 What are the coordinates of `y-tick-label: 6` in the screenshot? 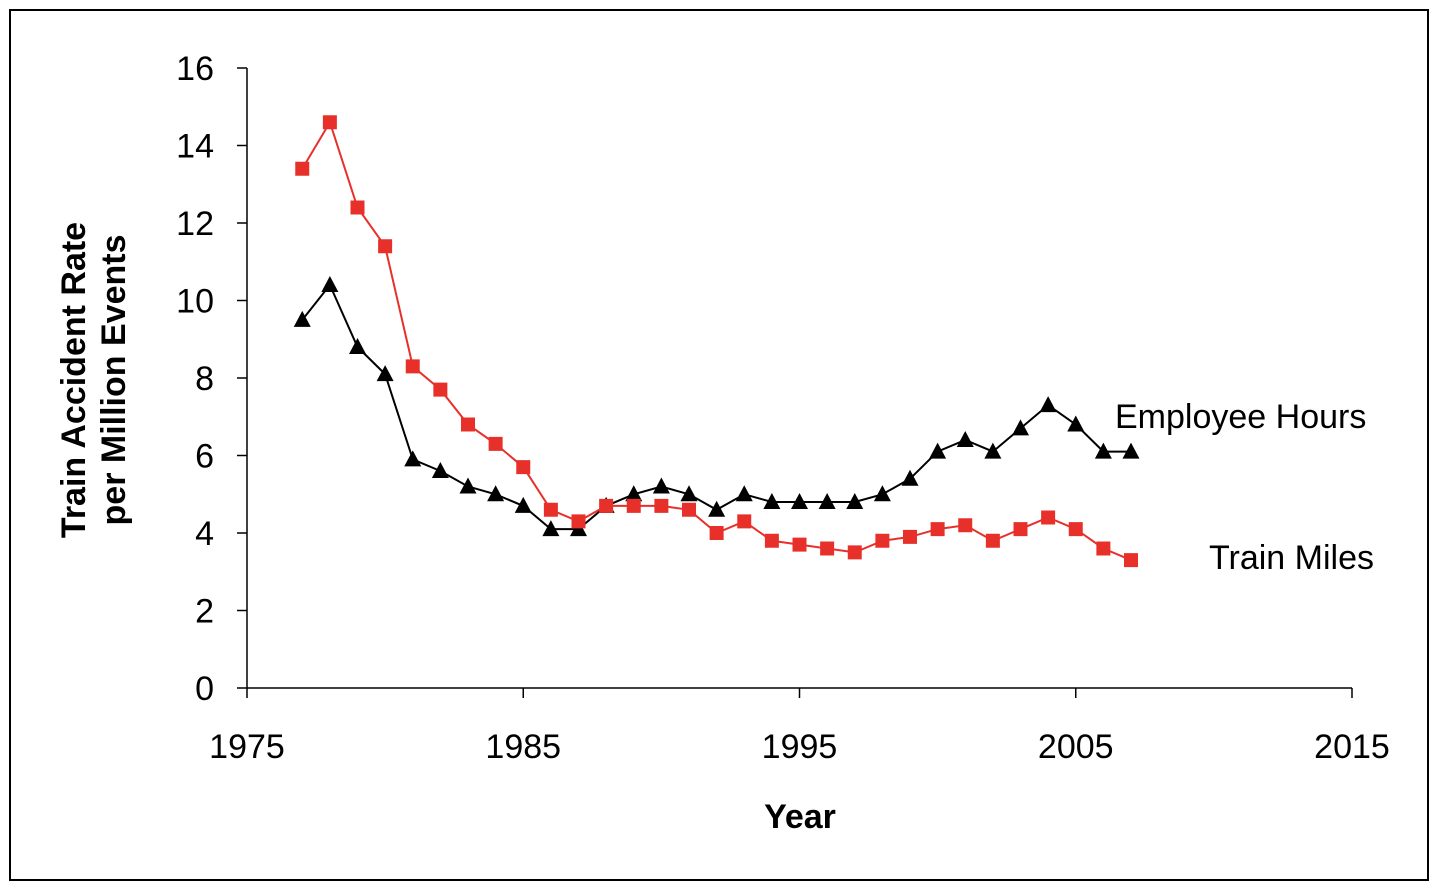 It's located at (204, 457).